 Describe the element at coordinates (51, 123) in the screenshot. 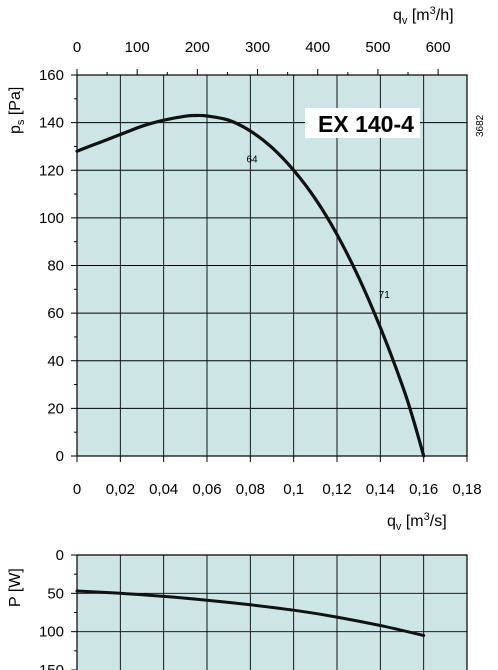

I see `y-tick-label: 140` at that location.